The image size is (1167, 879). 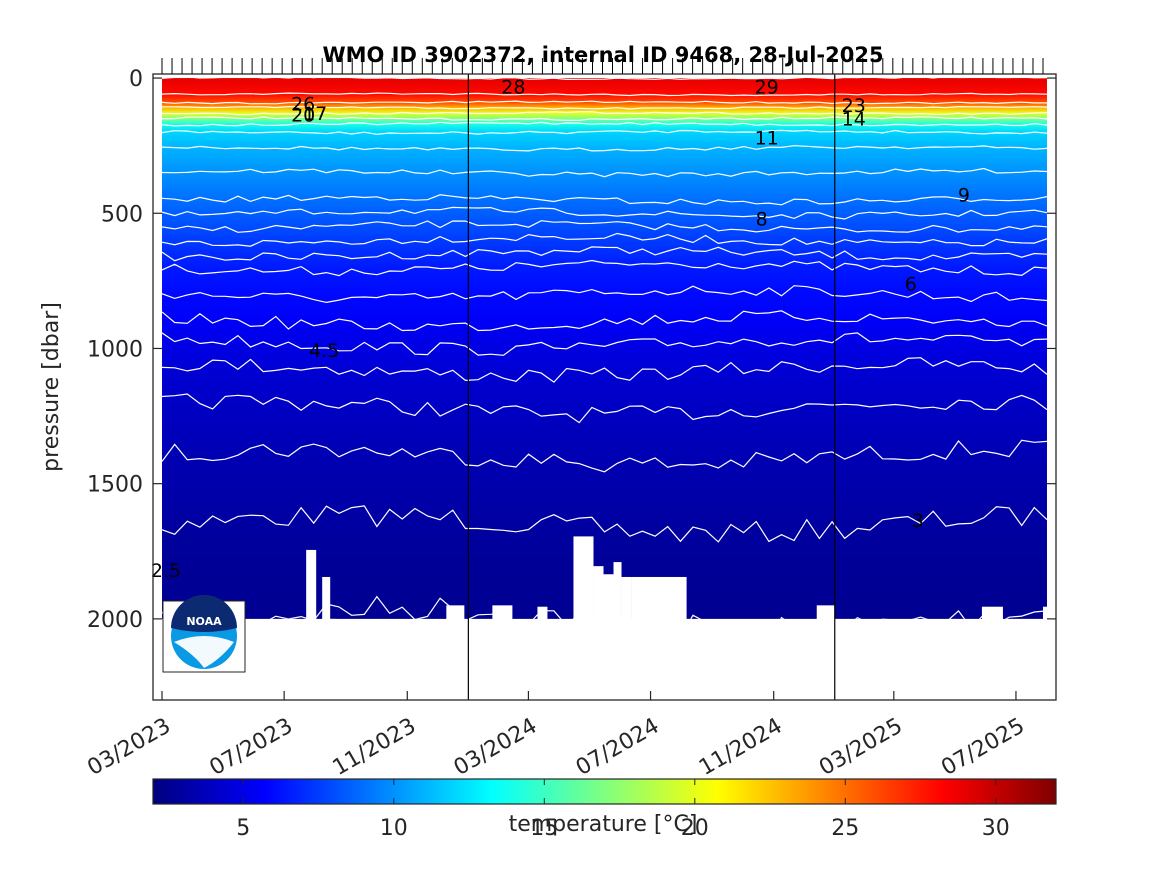 What do you see at coordinates (51, 387) in the screenshot?
I see `y-axis-label: pressure [dbar]` at bounding box center [51, 387].